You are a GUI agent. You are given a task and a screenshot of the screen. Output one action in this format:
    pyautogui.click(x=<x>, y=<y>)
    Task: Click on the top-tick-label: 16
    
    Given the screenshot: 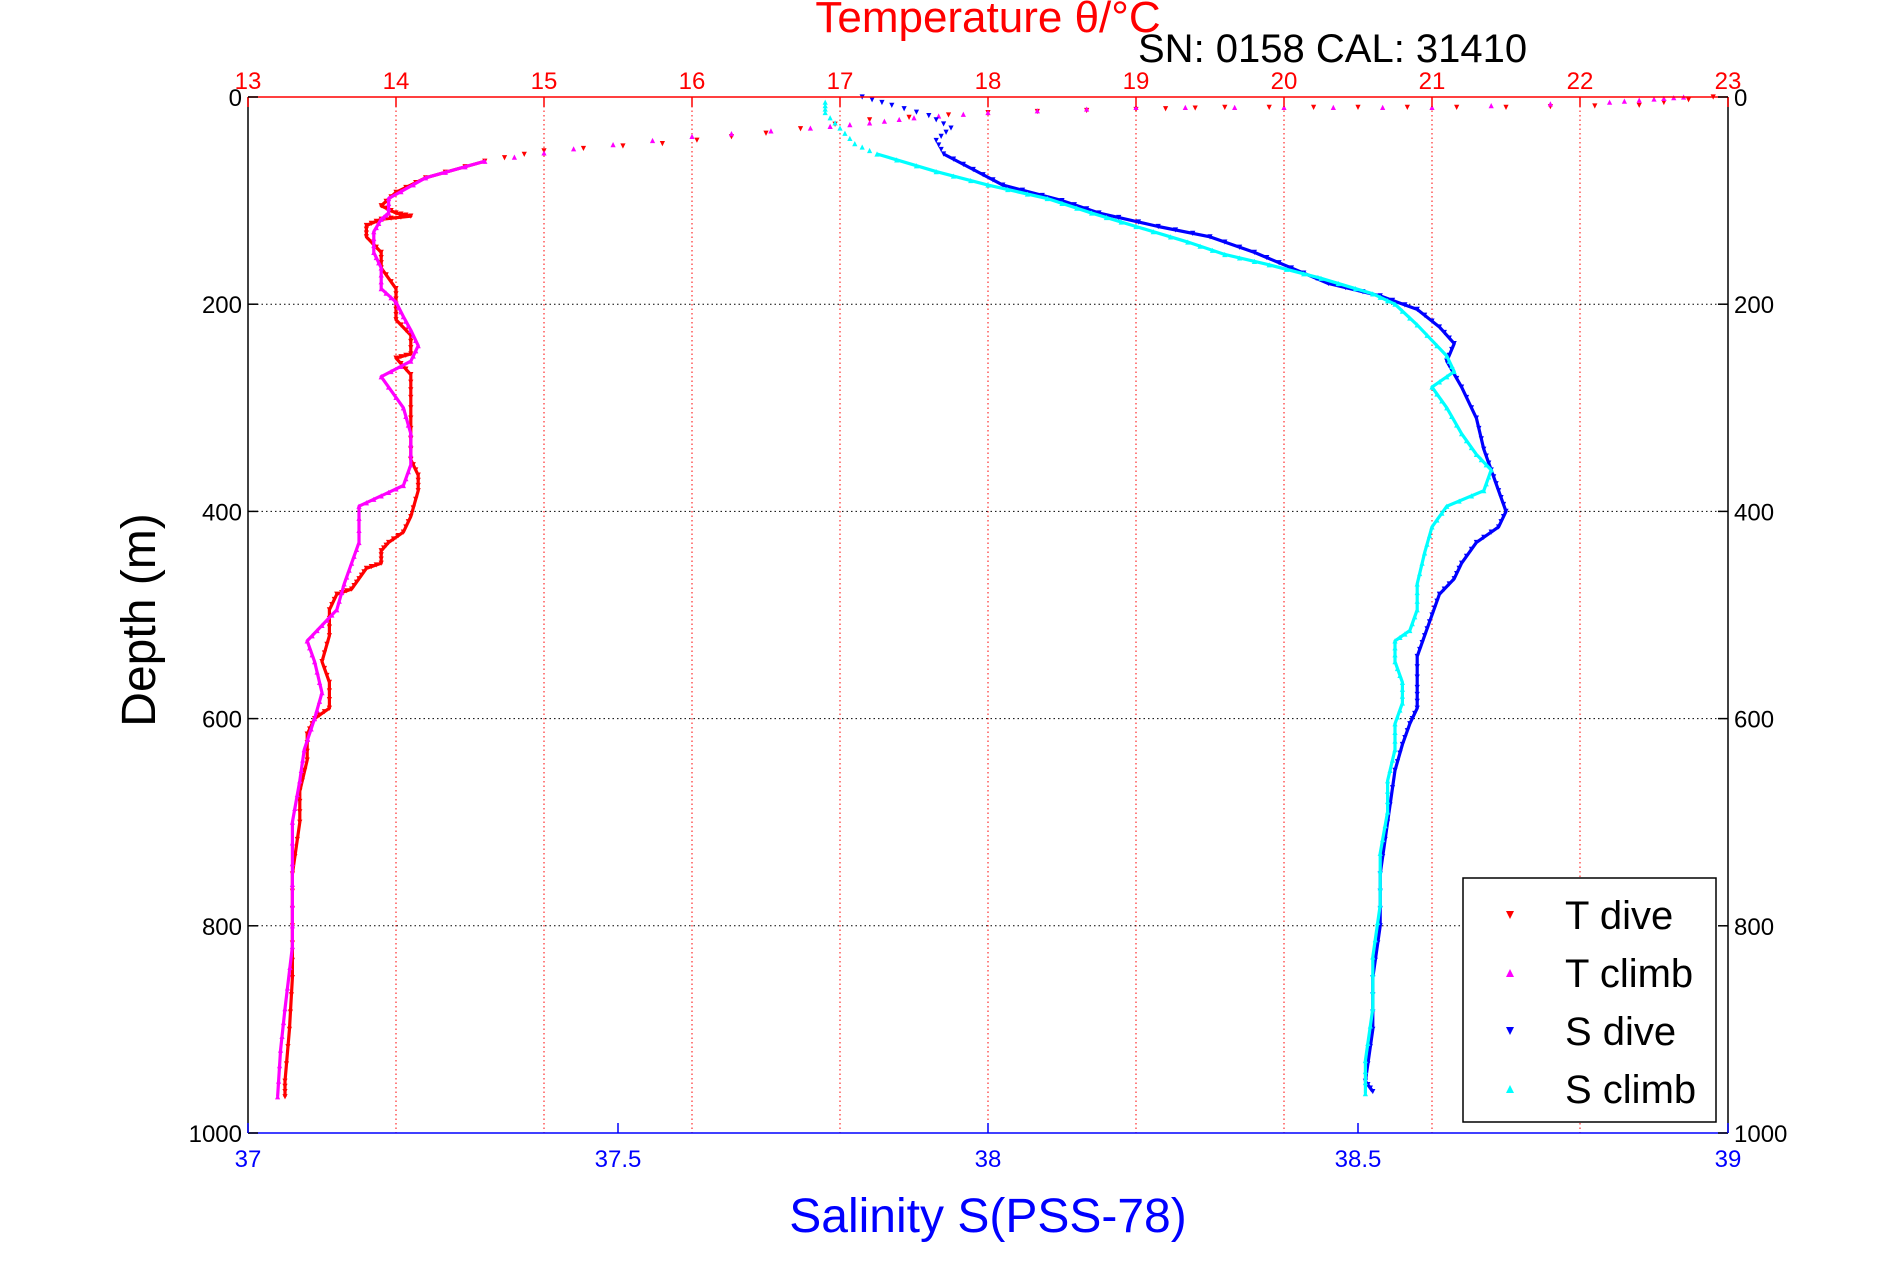 What is the action you would take?
    pyautogui.click(x=692, y=81)
    